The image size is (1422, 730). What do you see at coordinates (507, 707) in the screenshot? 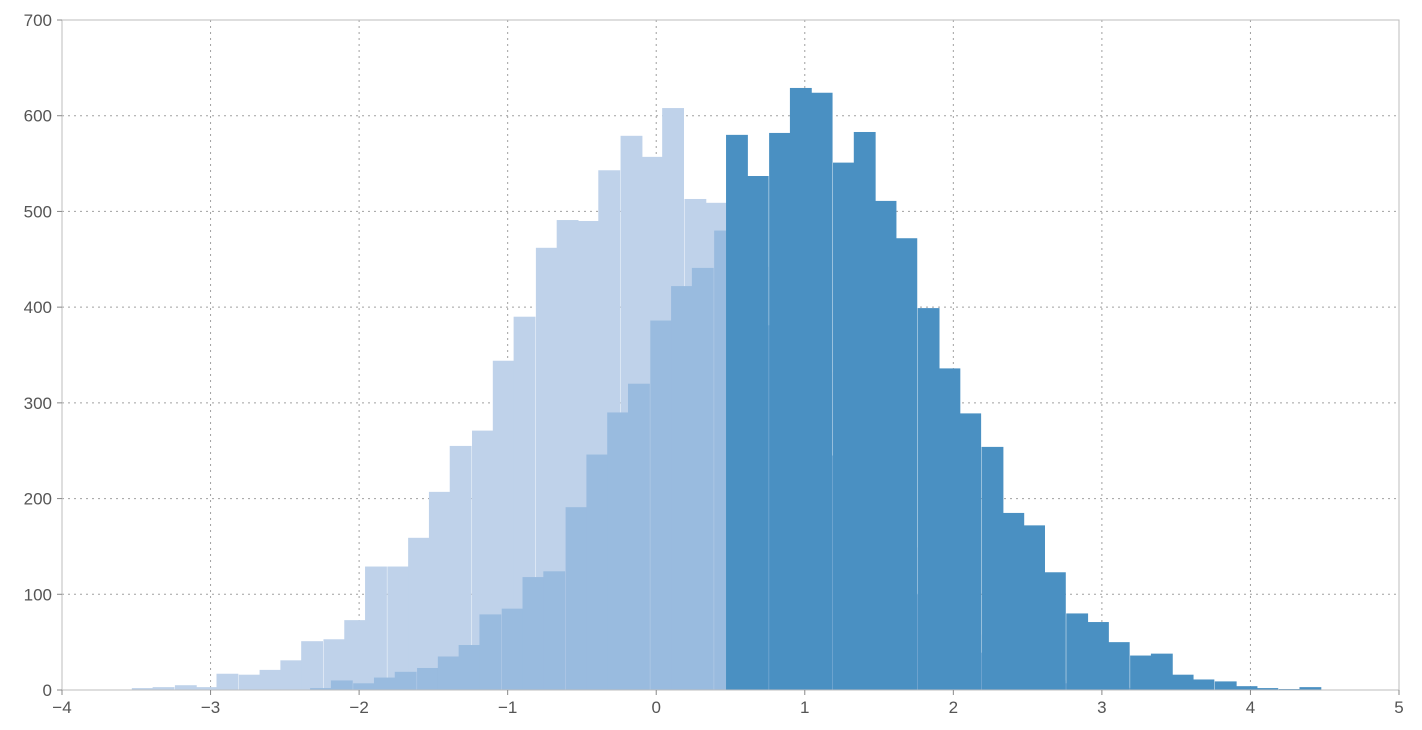
I see `x-tick-label: −1` at bounding box center [507, 707].